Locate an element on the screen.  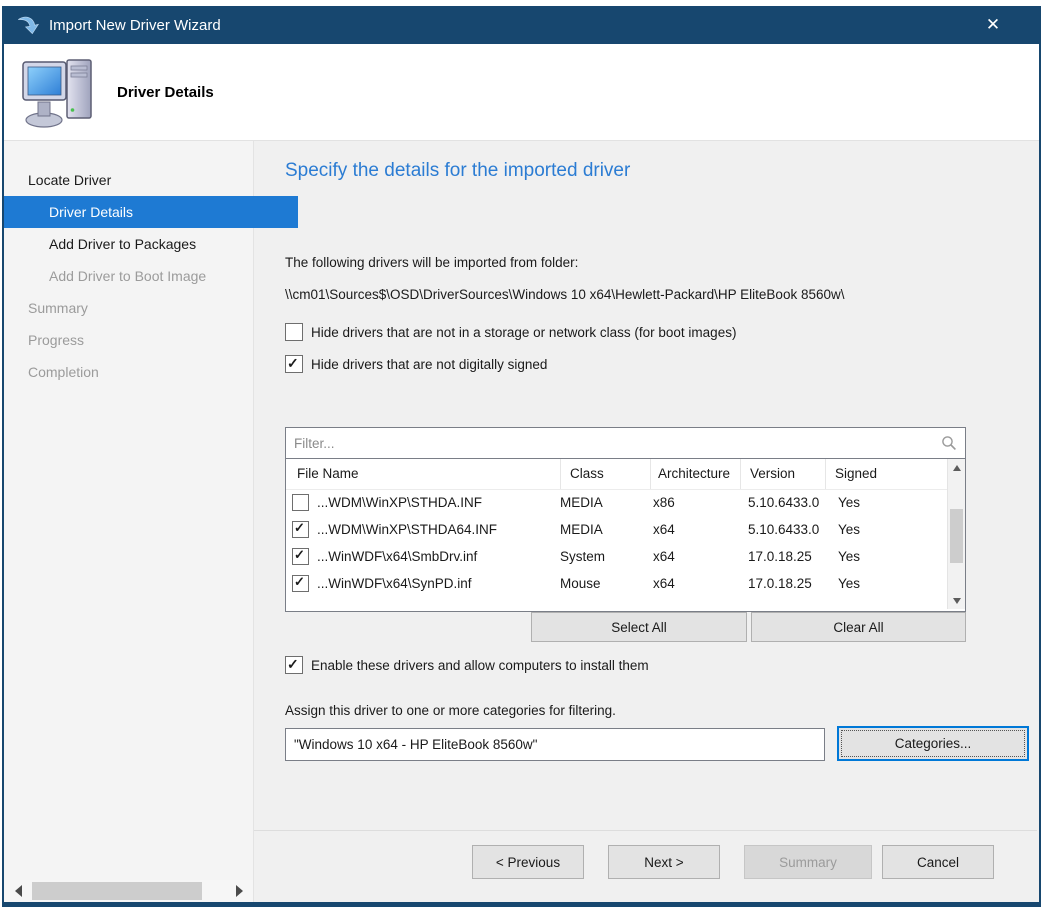
categories-field-container is located at coordinates (555, 744).